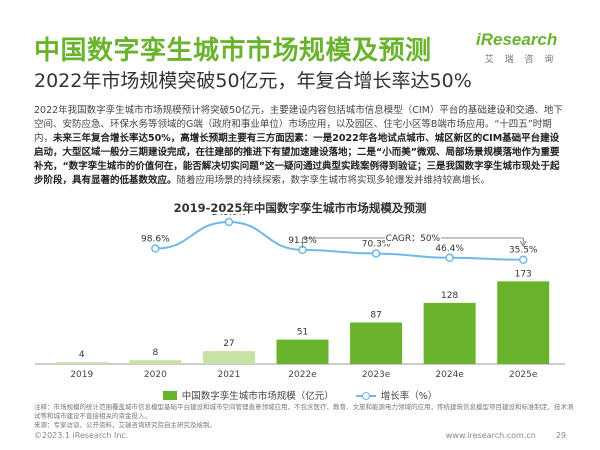 Image resolution: width=600 pixels, height=450 pixels. I want to click on category-label-2023e: 2023e, so click(376, 375).